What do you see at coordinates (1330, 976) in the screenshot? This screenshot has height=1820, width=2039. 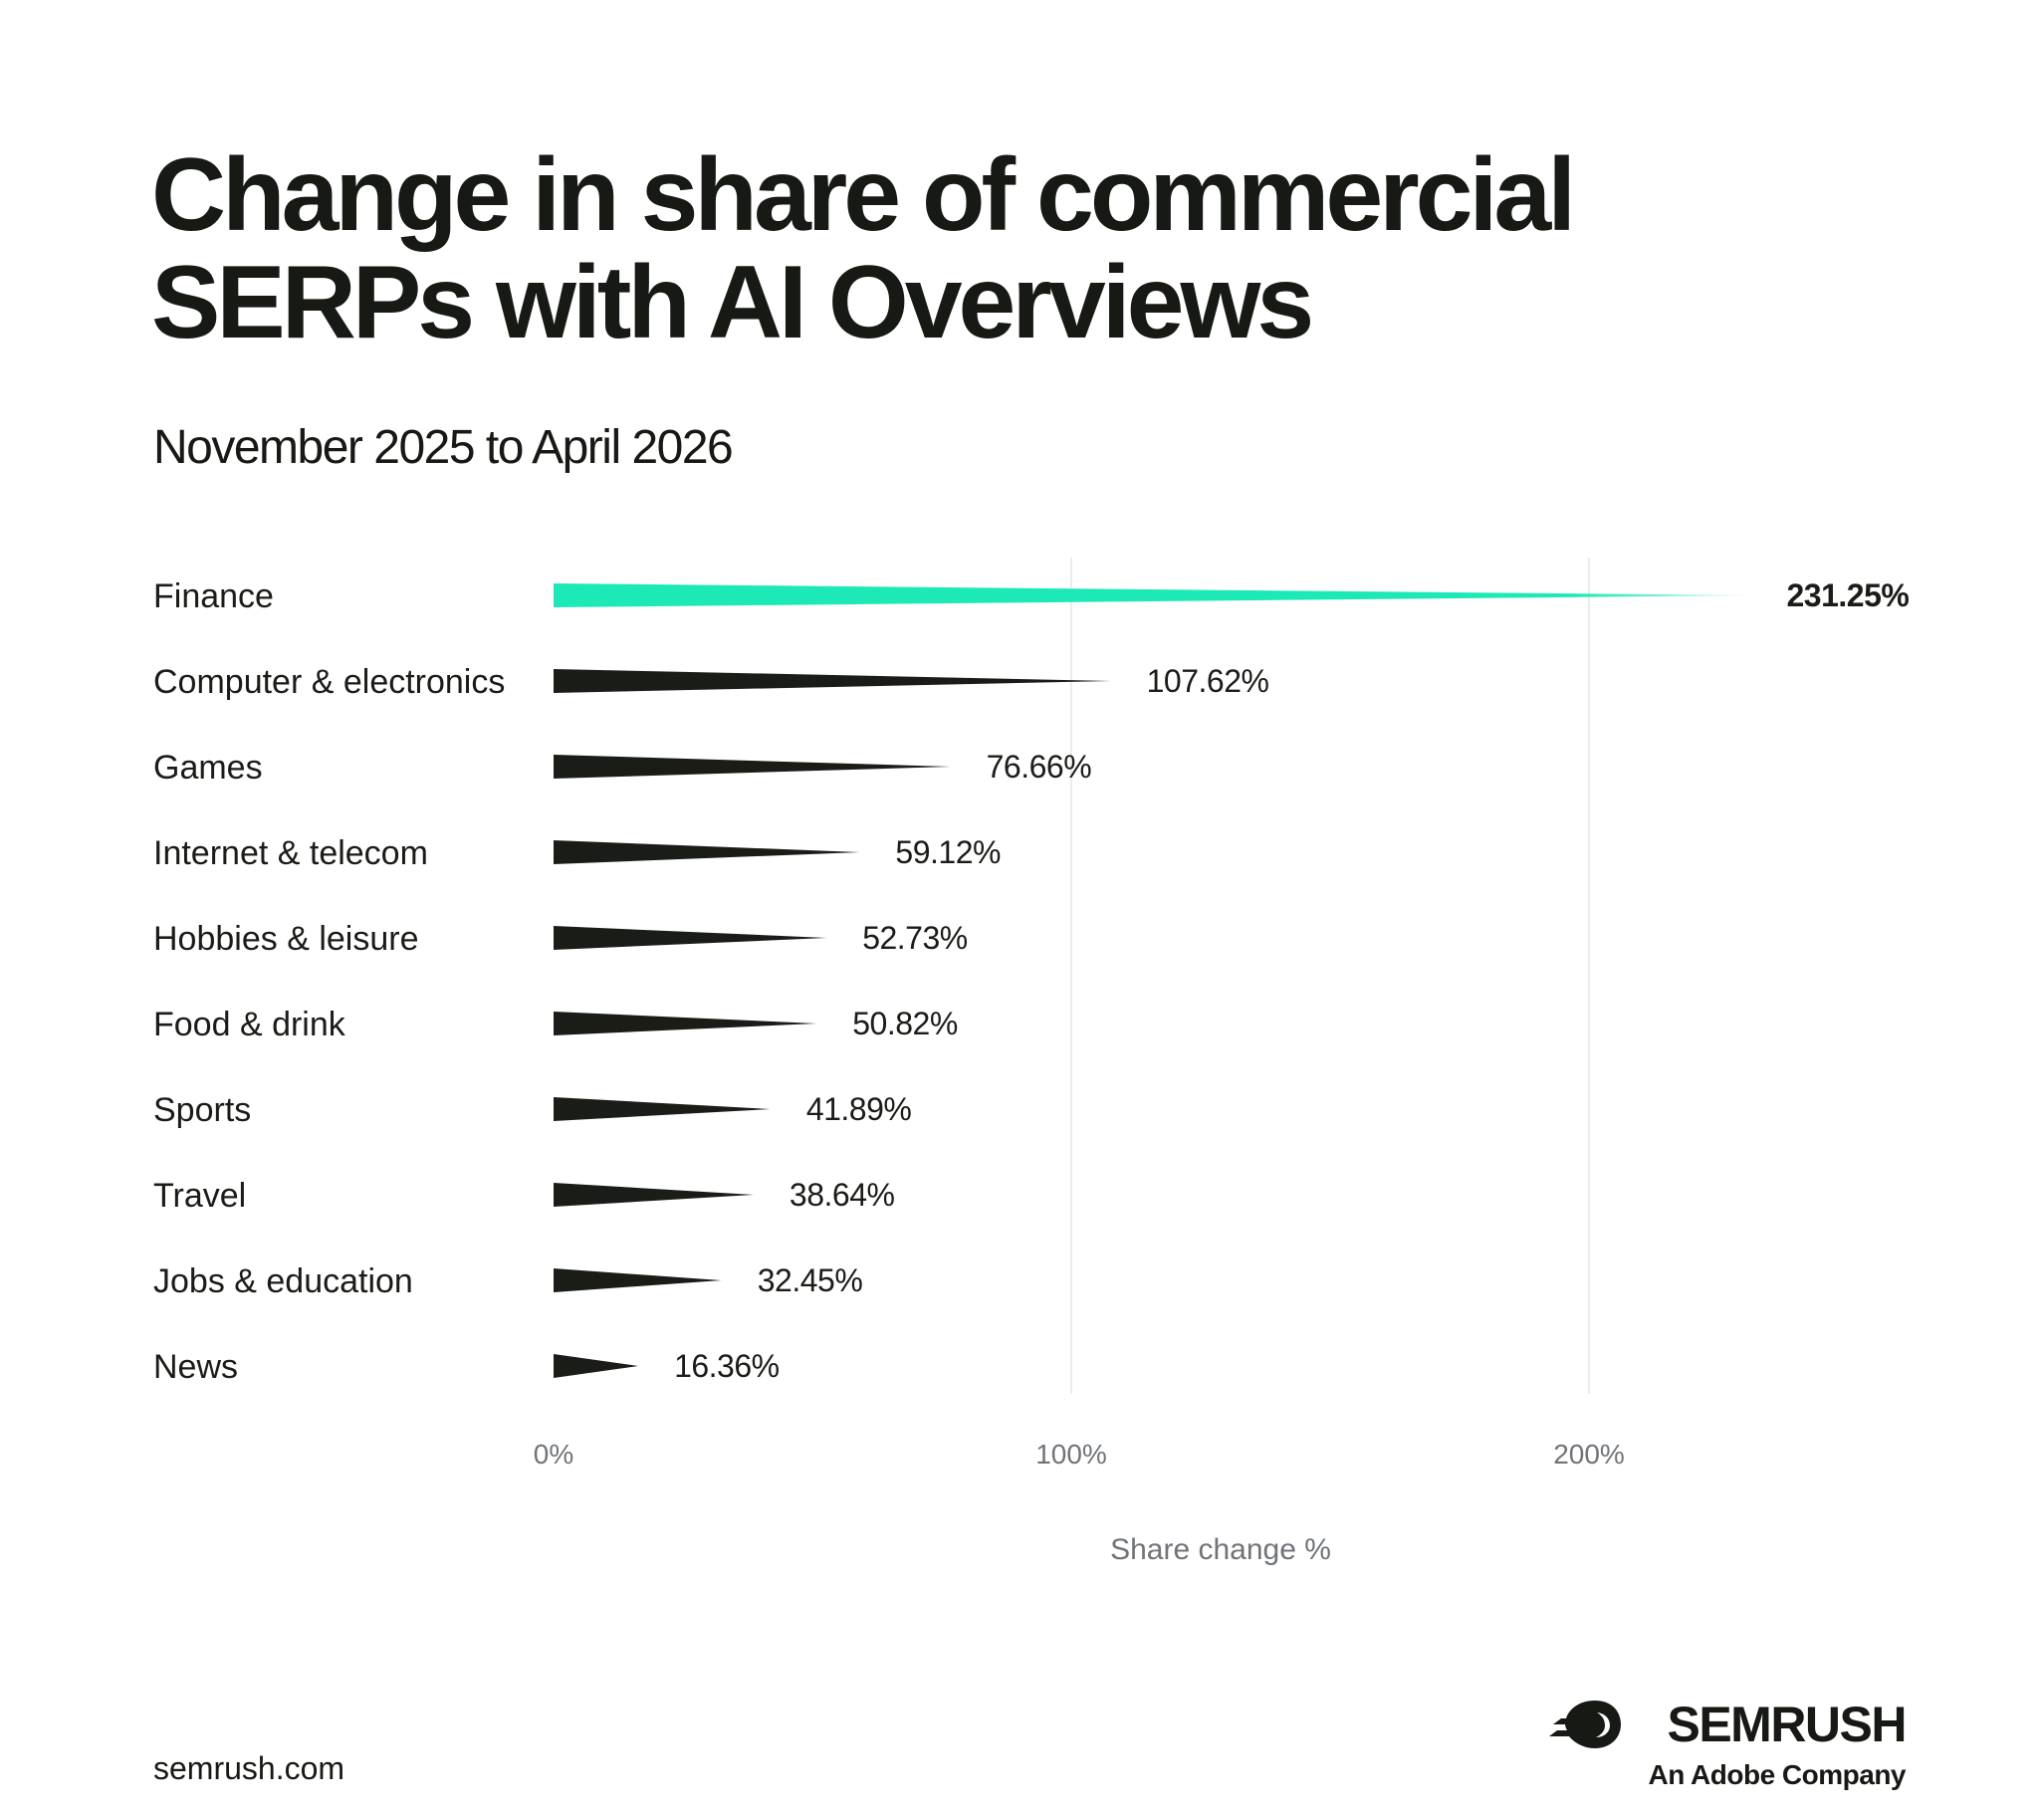 I see `gridlines` at bounding box center [1330, 976].